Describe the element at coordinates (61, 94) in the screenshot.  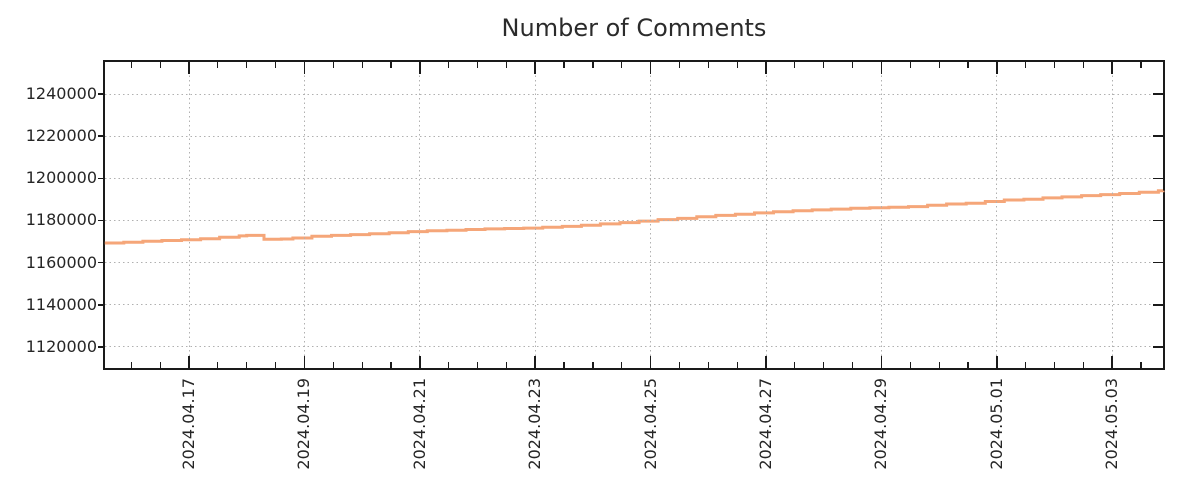
I see `y-tick-label: 1240000` at that location.